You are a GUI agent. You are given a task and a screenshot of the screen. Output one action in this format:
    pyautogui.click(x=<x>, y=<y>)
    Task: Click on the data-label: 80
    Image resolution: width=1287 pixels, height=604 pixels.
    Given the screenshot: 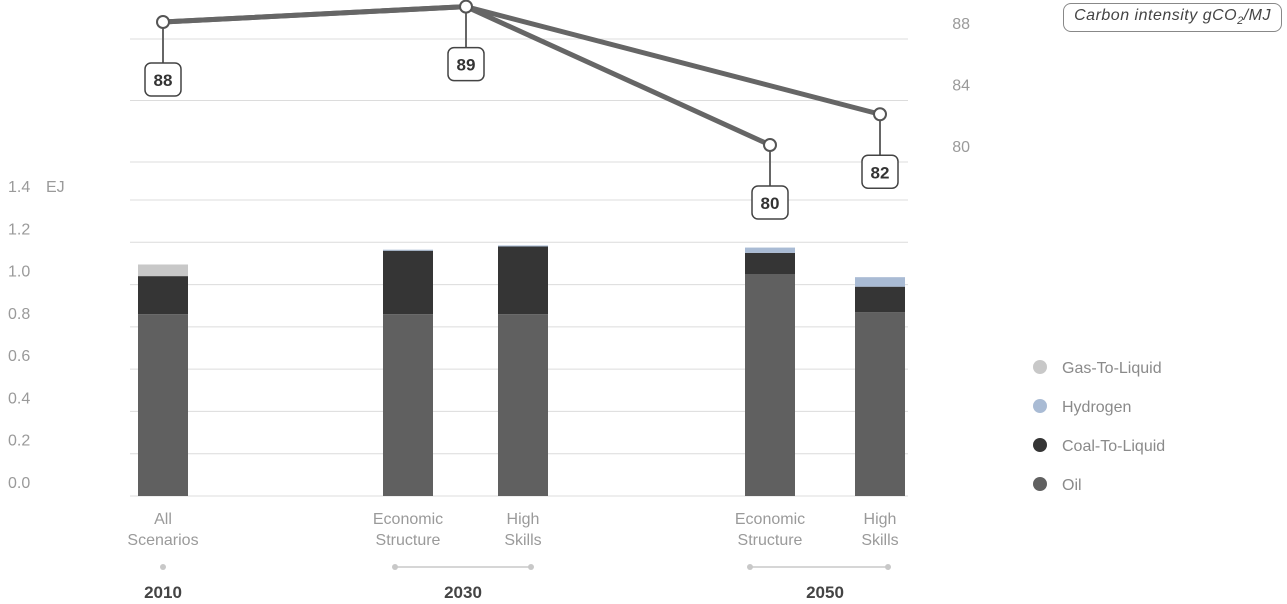 What is the action you would take?
    pyautogui.click(x=770, y=203)
    